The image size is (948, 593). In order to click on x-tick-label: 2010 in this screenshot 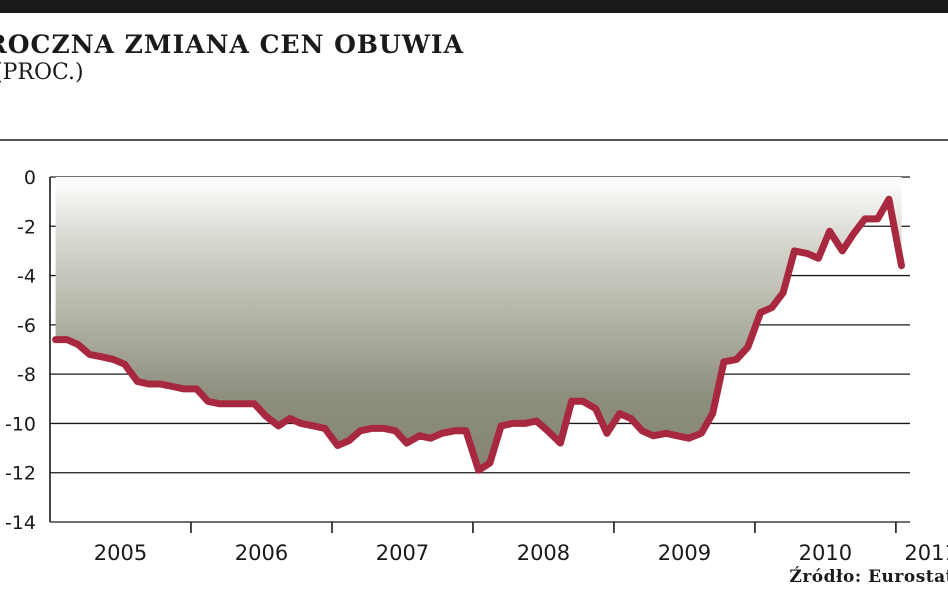, I will do `click(825, 553)`.